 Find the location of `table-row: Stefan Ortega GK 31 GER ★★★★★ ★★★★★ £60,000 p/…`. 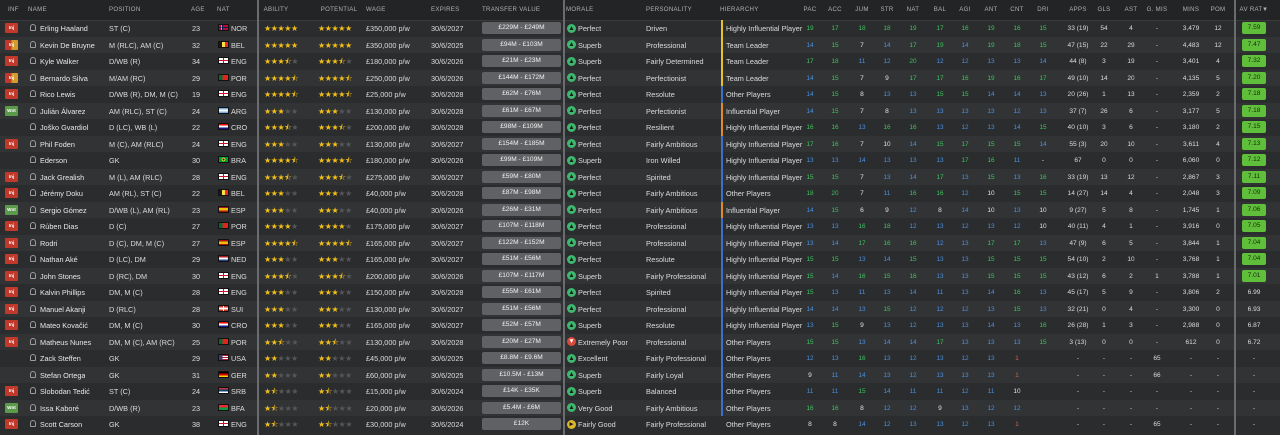

table-row: Stefan Ortega GK 31 GER ★★★★★ ★★★★★ £60,000 p/… is located at coordinates (640, 374).